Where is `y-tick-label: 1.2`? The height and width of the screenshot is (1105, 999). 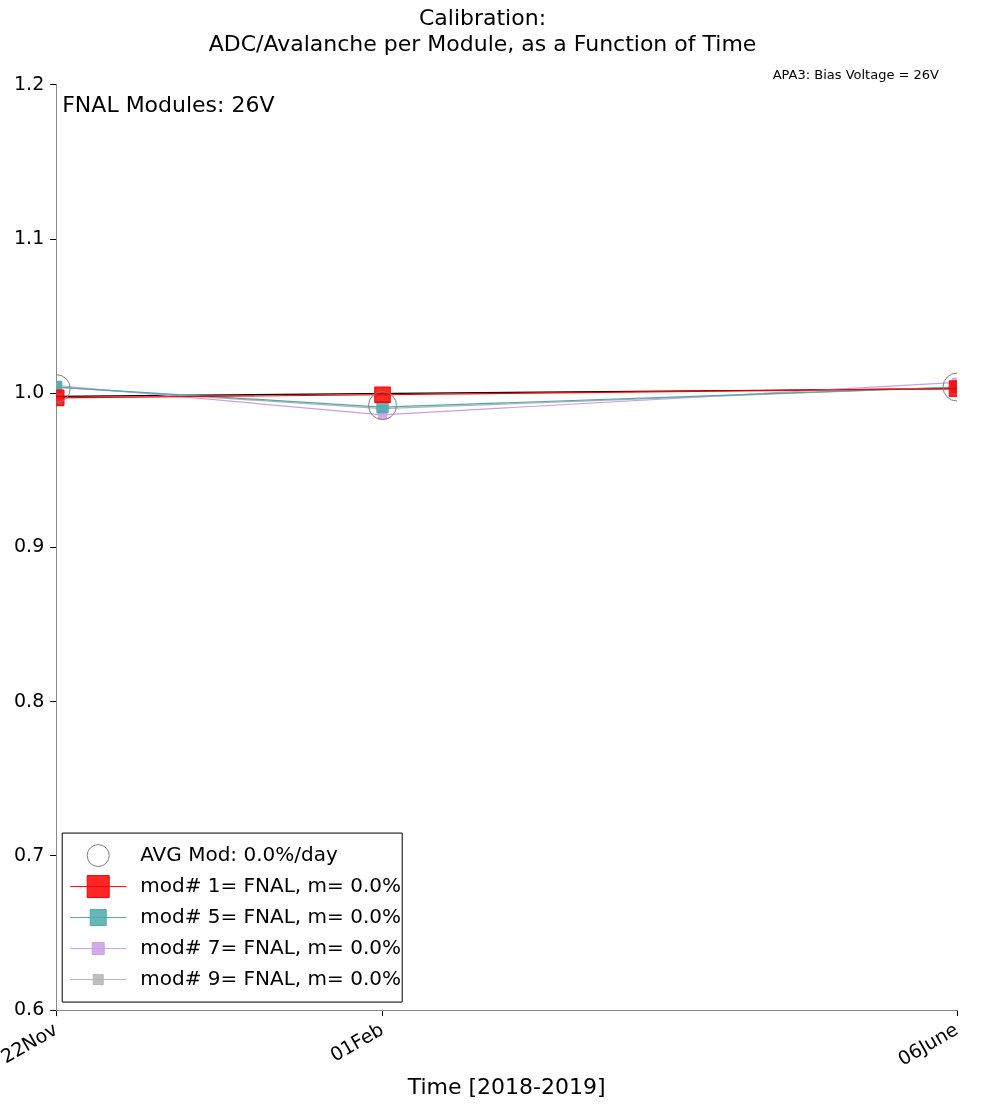
y-tick-label: 1.2 is located at coordinates (29, 82).